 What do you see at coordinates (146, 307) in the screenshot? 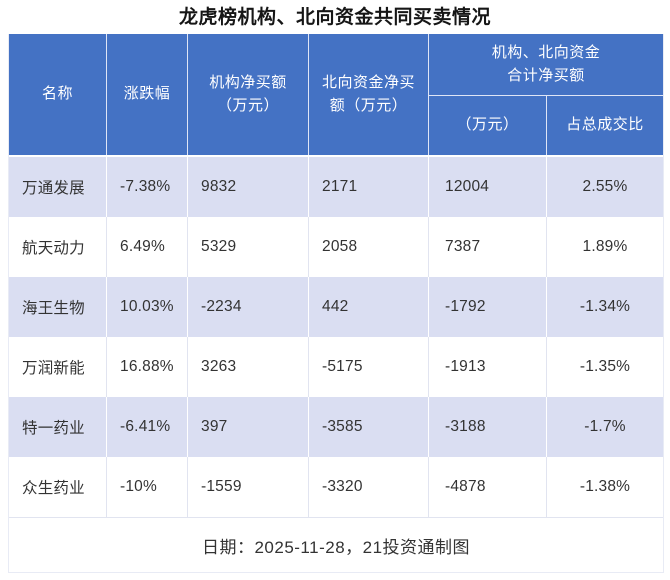
I see `change-pct-cell: 10.03%` at bounding box center [146, 307].